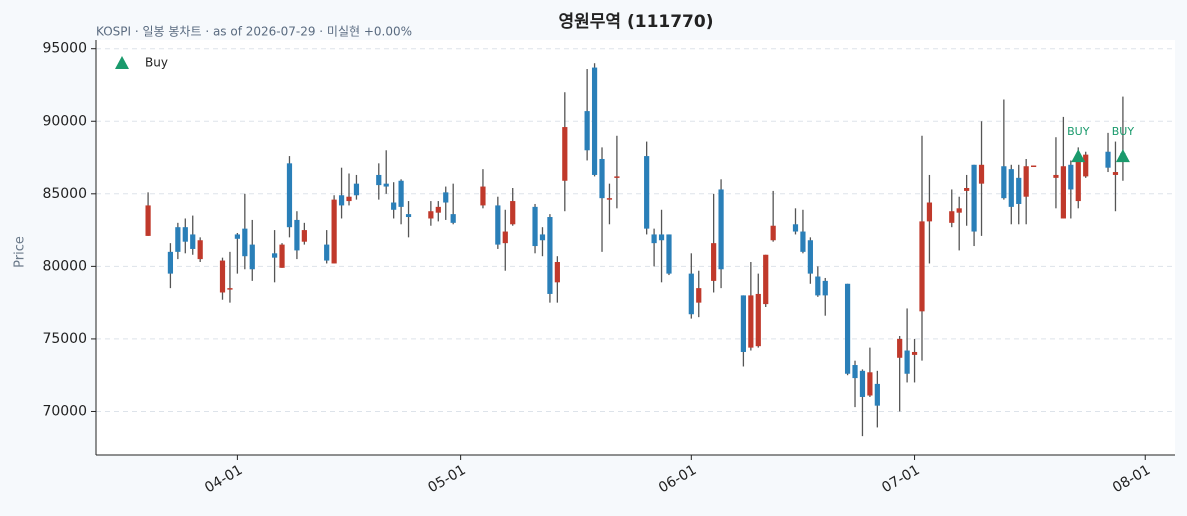  What do you see at coordinates (1131, 479) in the screenshot?
I see `x-tick-label: 08-01` at bounding box center [1131, 479].